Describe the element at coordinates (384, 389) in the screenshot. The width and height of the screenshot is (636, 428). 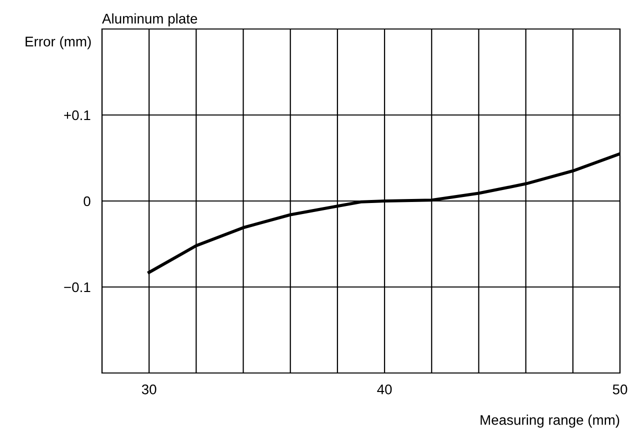
I see `x-tick-label: 40` at that location.